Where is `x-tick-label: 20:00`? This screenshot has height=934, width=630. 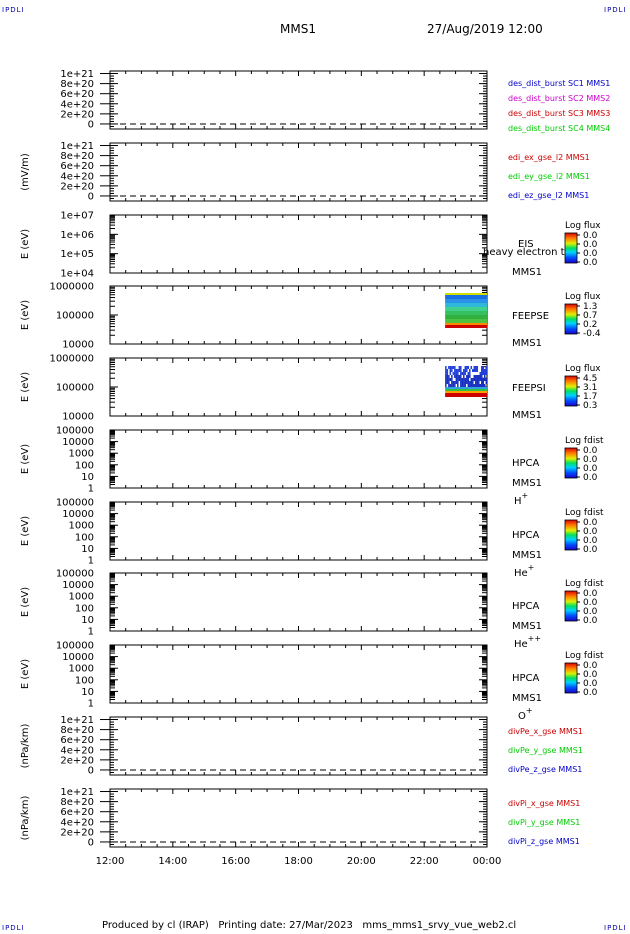 x-tick-label: 20:00 is located at coordinates (361, 861).